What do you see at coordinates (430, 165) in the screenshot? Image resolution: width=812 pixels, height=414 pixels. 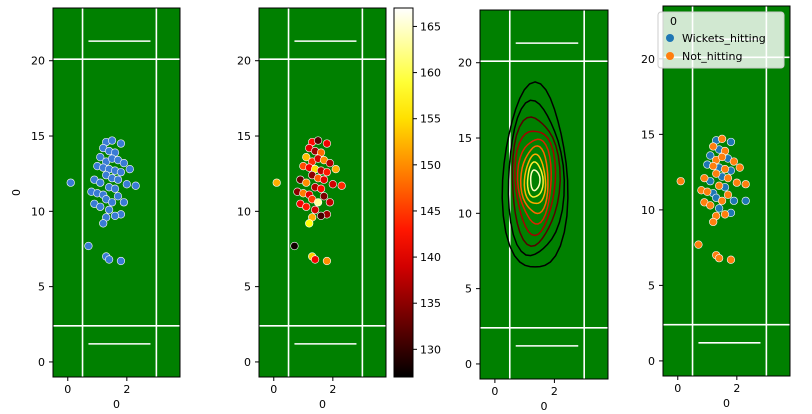 I see `colorbar-tick-label: 150` at bounding box center [430, 165].